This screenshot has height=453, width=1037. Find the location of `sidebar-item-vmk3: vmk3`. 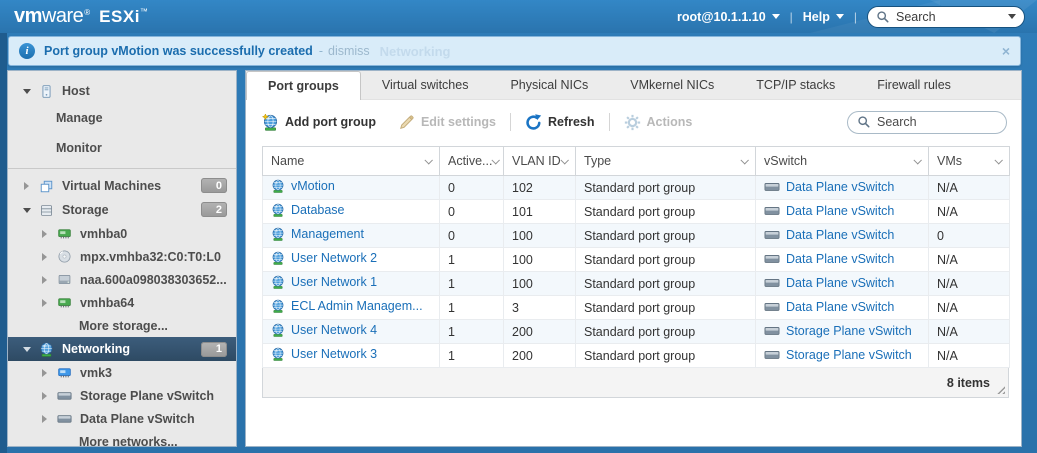

sidebar-item-vmk3: vmk3 is located at coordinates (122, 372).